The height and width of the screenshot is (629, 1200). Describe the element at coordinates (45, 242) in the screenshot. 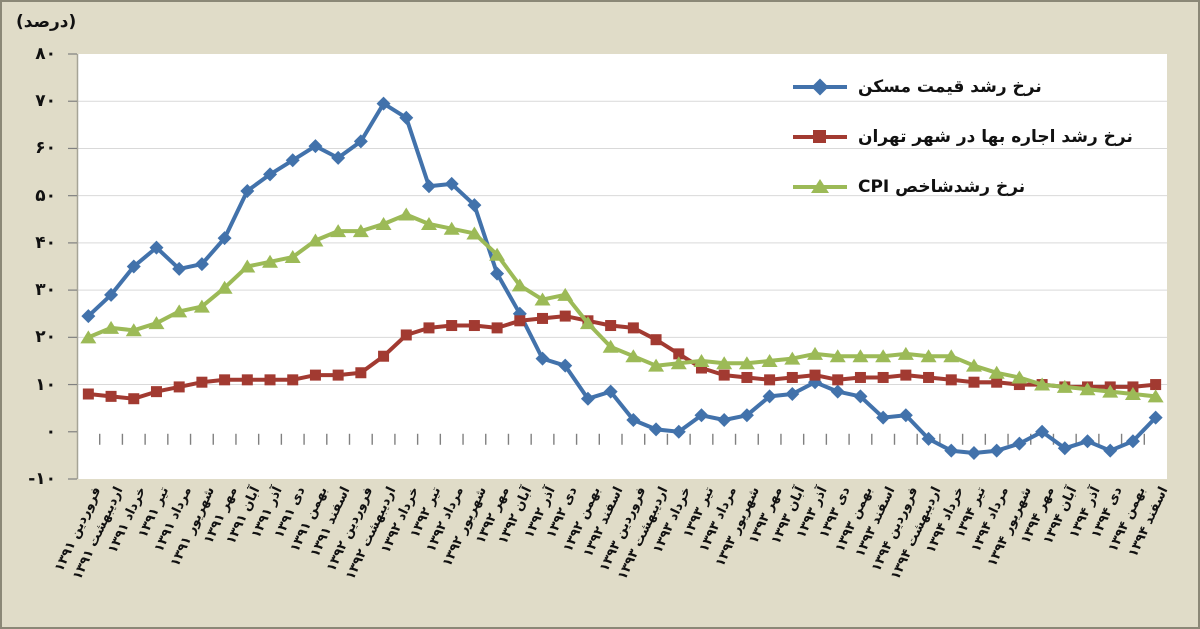

I see `y-axis-label: ۴۰` at that location.